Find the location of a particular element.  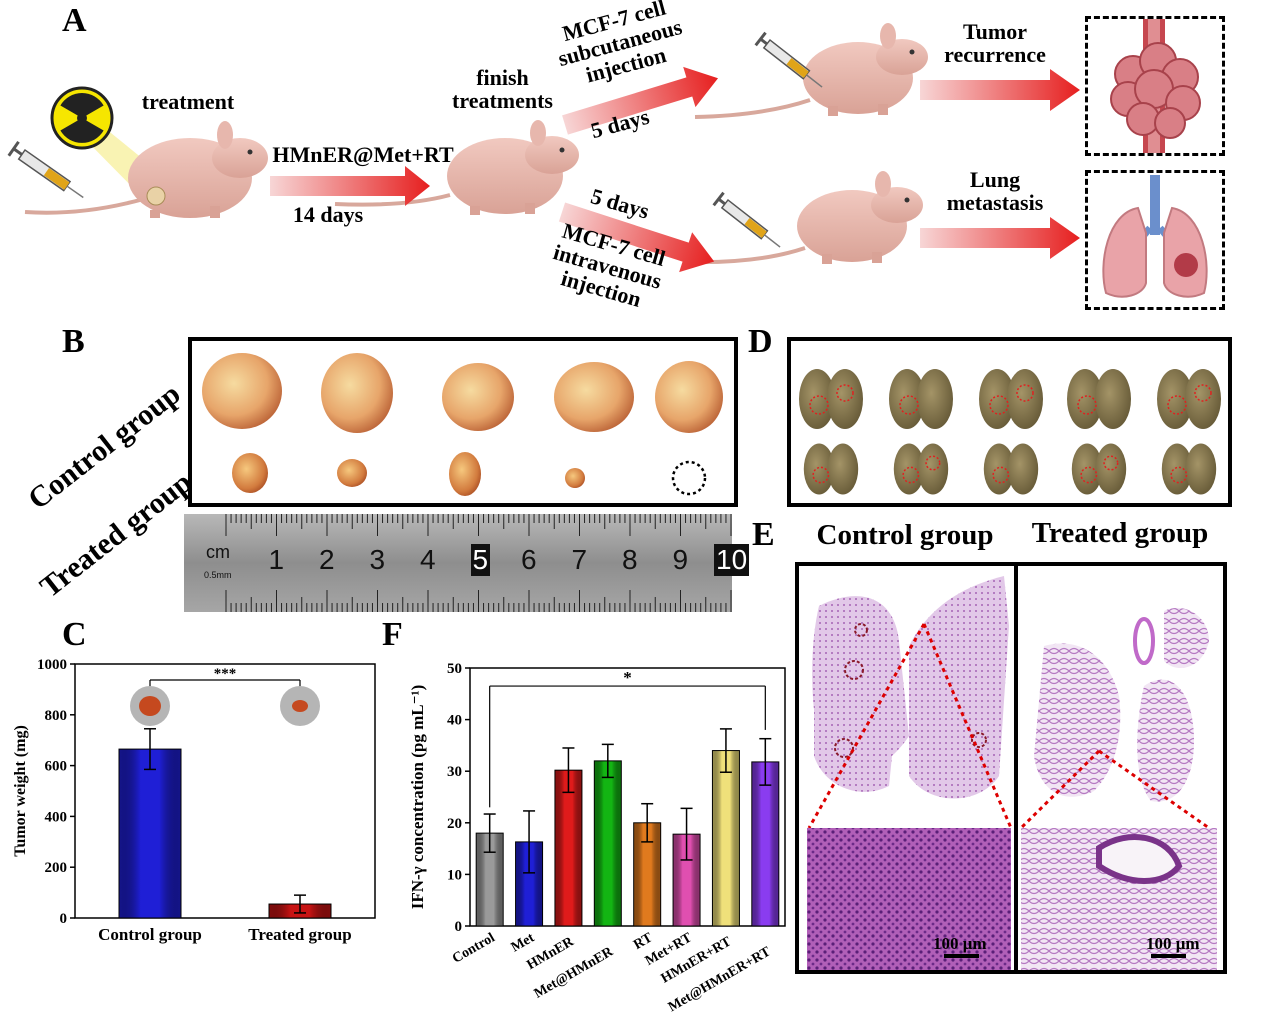

y-tick-label: 800 is located at coordinates (56, 716).